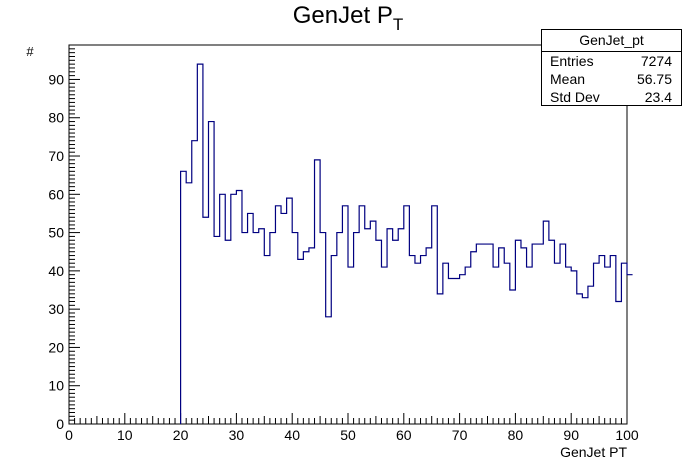 This screenshot has width=696, height=472. What do you see at coordinates (571, 435) in the screenshot?
I see `x-tick-label: 90` at bounding box center [571, 435].